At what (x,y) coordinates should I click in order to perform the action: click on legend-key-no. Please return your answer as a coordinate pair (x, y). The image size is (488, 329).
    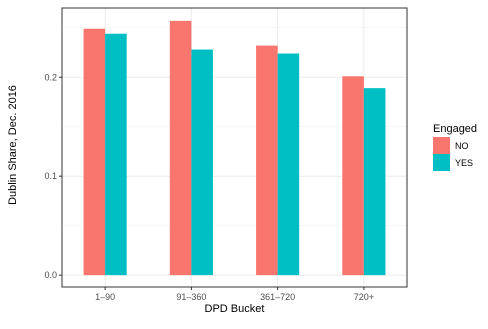
    Looking at the image, I should click on (441, 145).